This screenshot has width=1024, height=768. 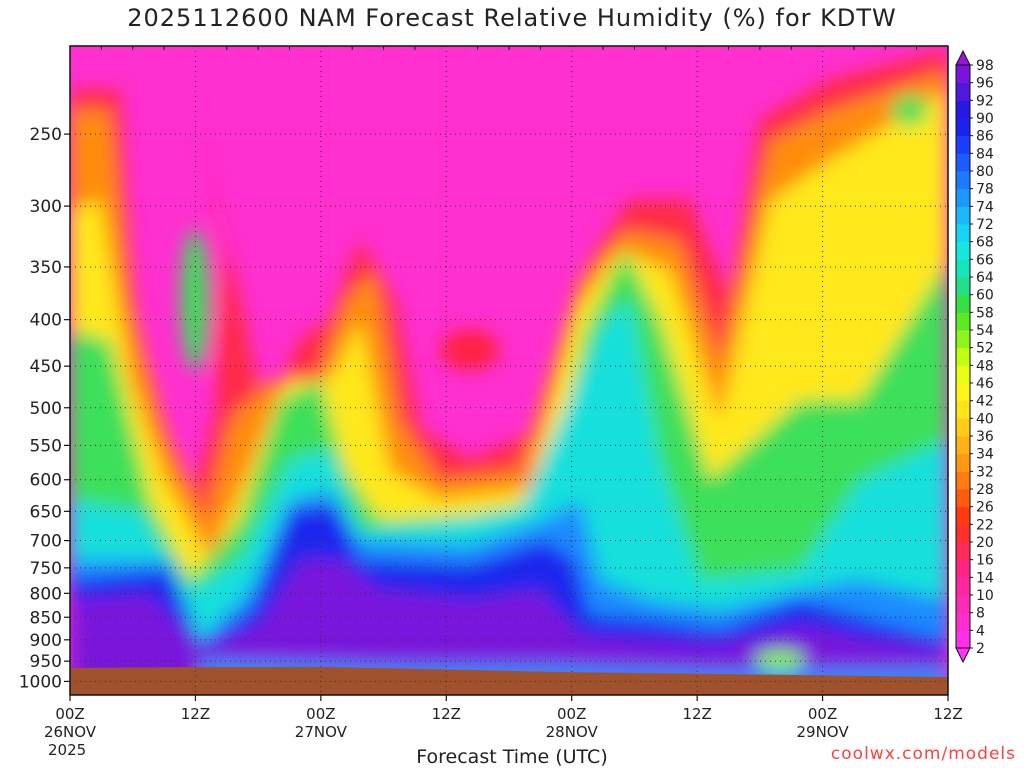 What do you see at coordinates (985, 596) in the screenshot?
I see `colorbar-label: 10` at bounding box center [985, 596].